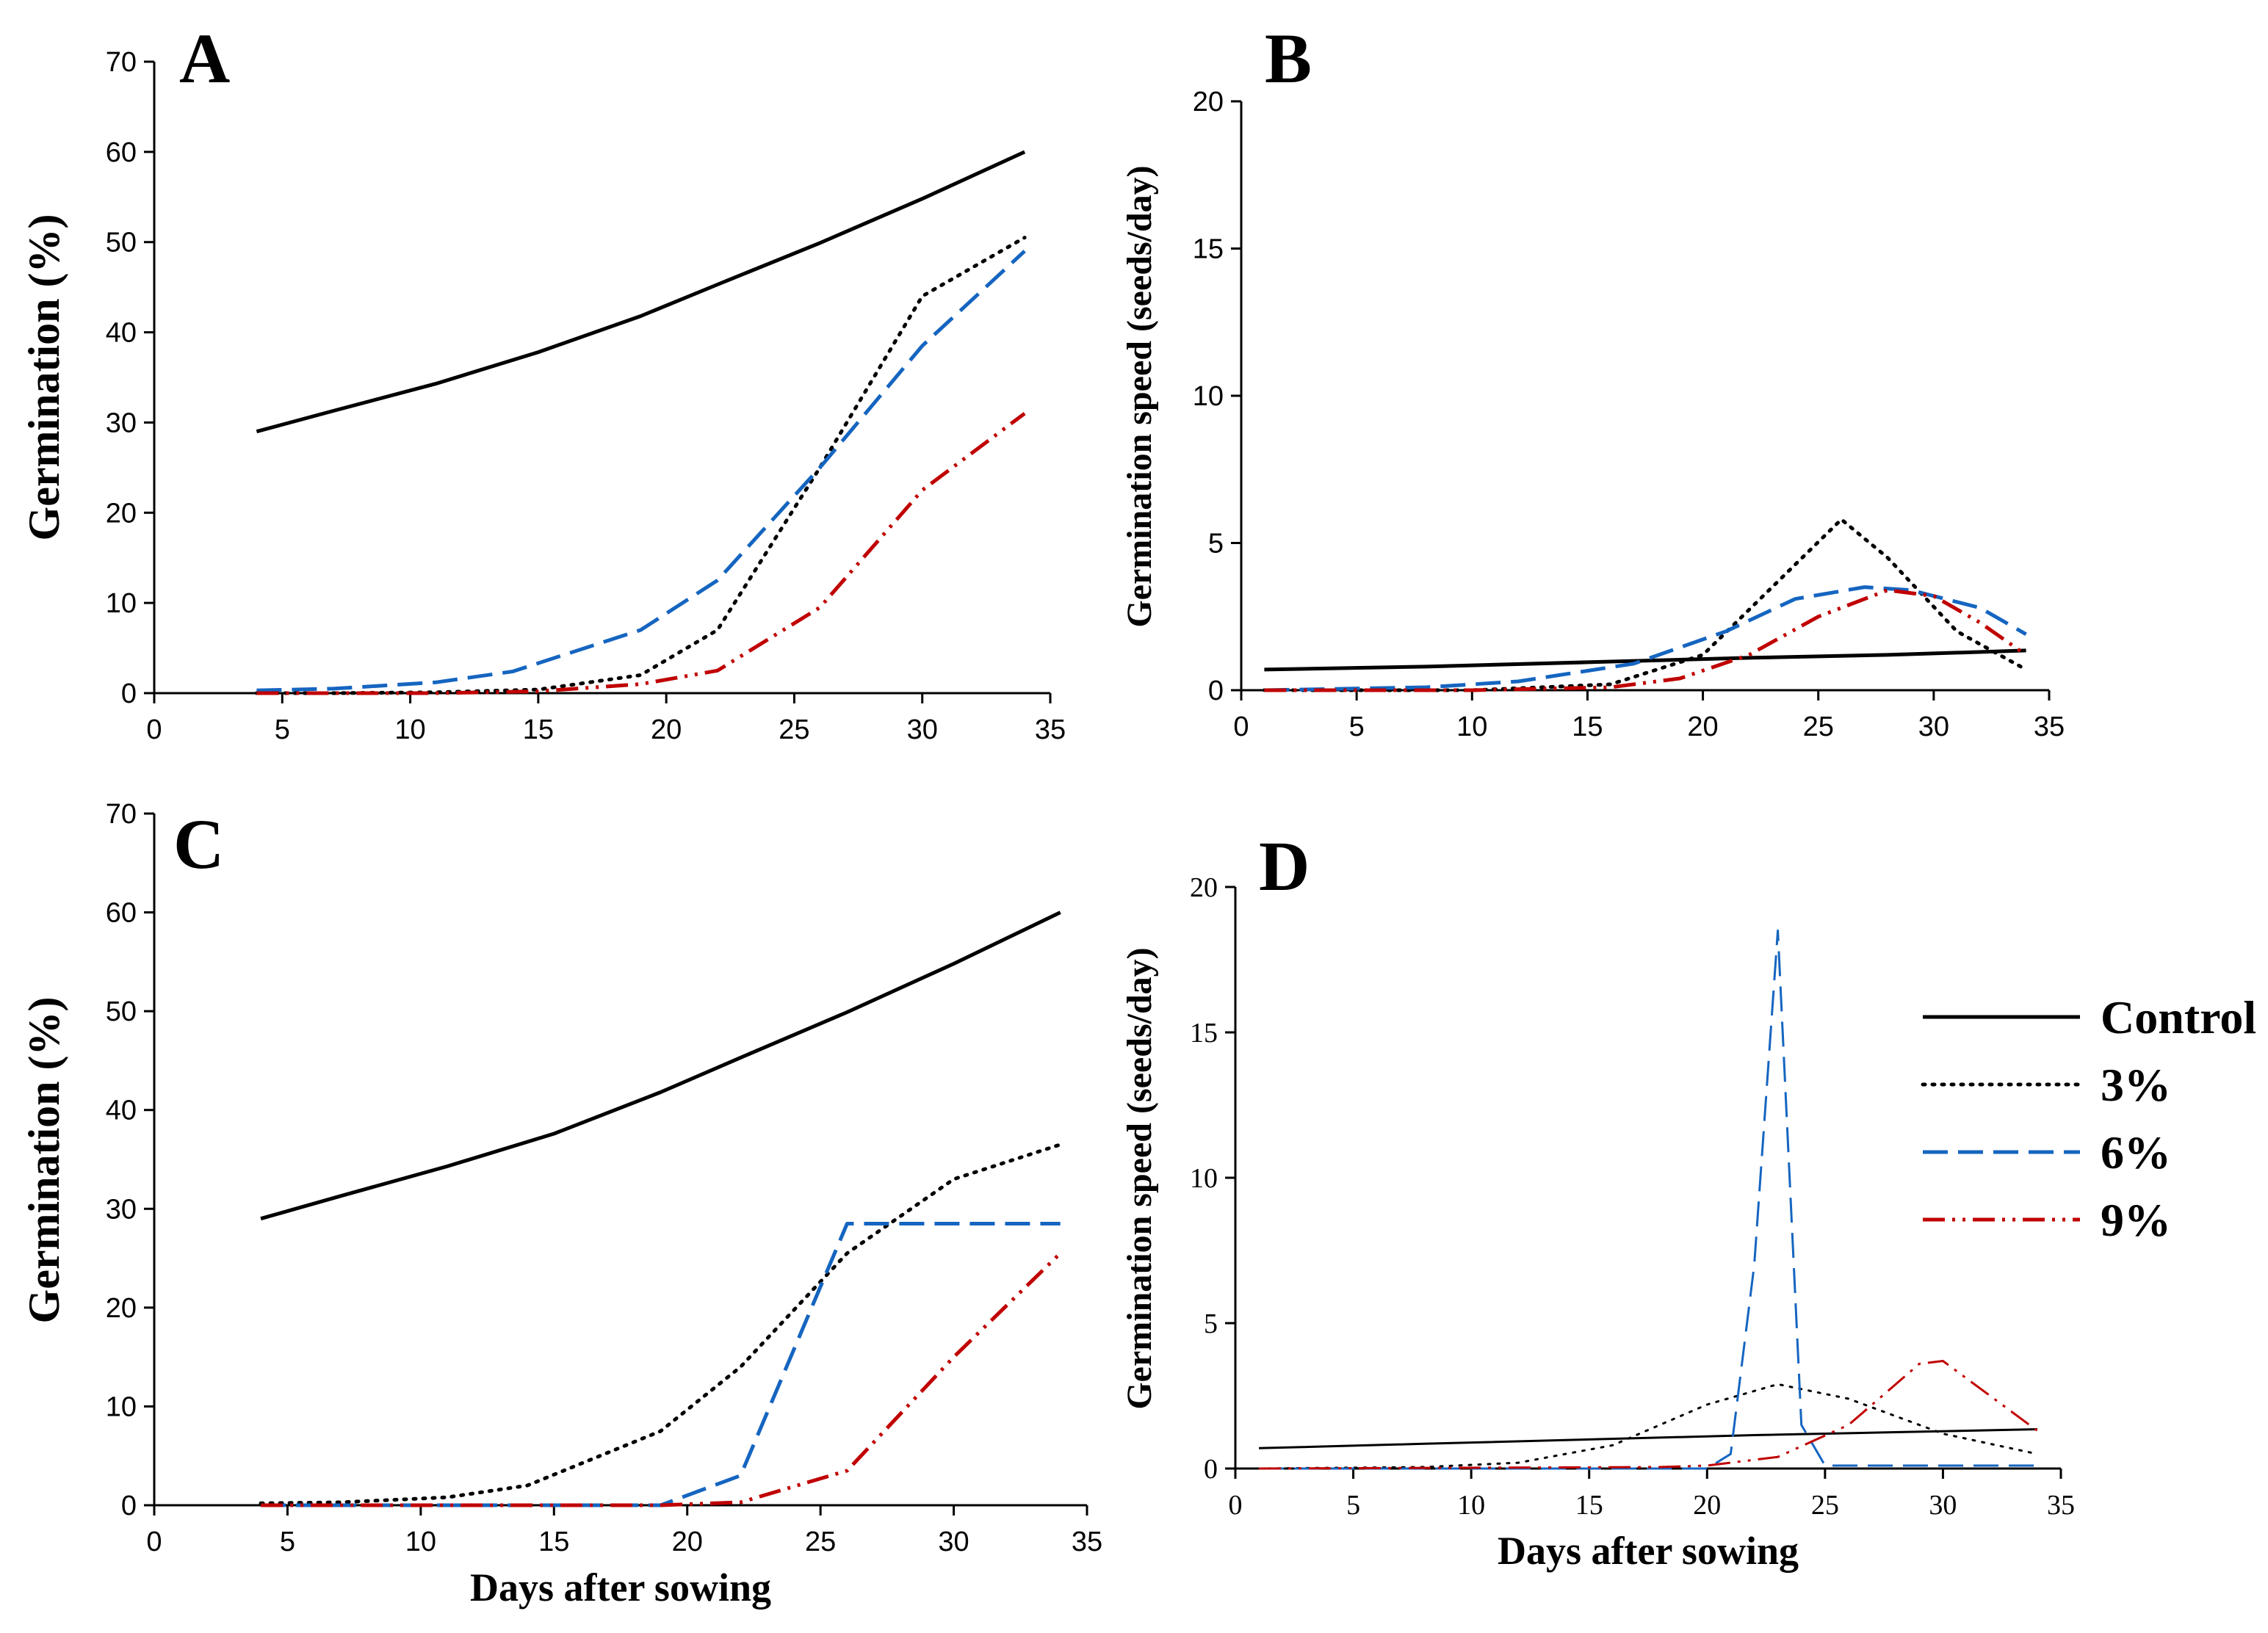 The width and height of the screenshot is (2268, 1633). What do you see at coordinates (204, 59) in the screenshot?
I see `panel-letter-a: A` at bounding box center [204, 59].